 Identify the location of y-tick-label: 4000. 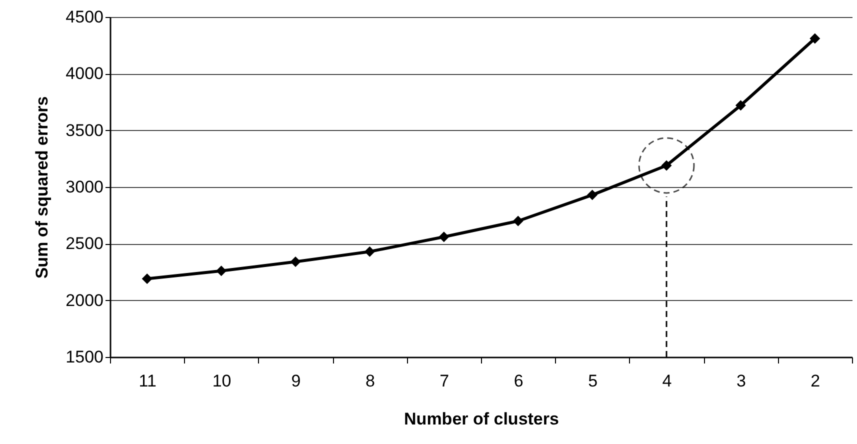
(85, 74).